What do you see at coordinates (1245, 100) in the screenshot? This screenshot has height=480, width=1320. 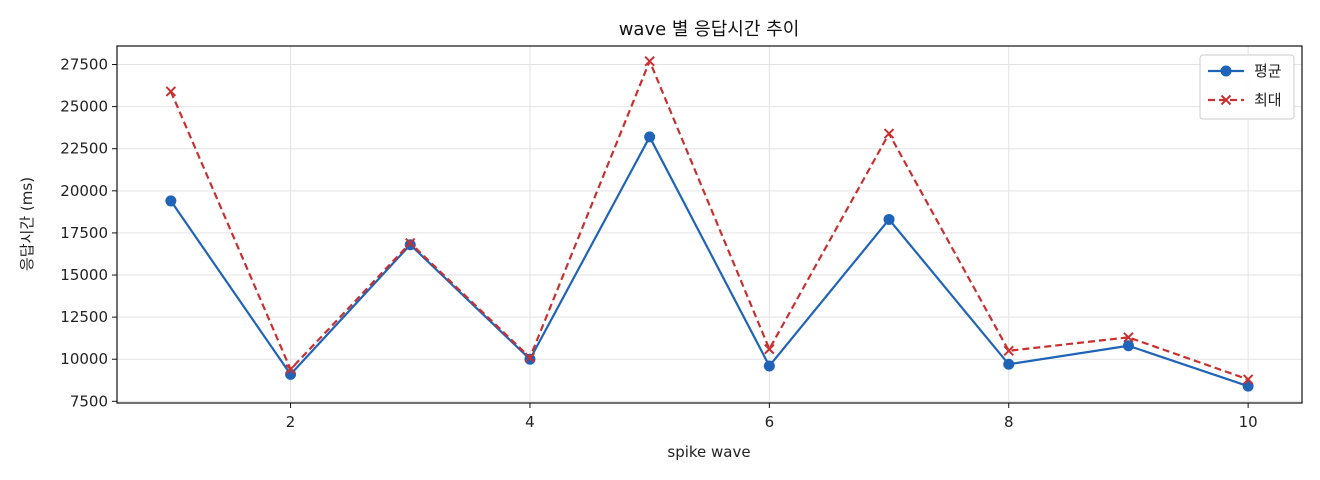 I see `legend-item: 최대` at bounding box center [1245, 100].